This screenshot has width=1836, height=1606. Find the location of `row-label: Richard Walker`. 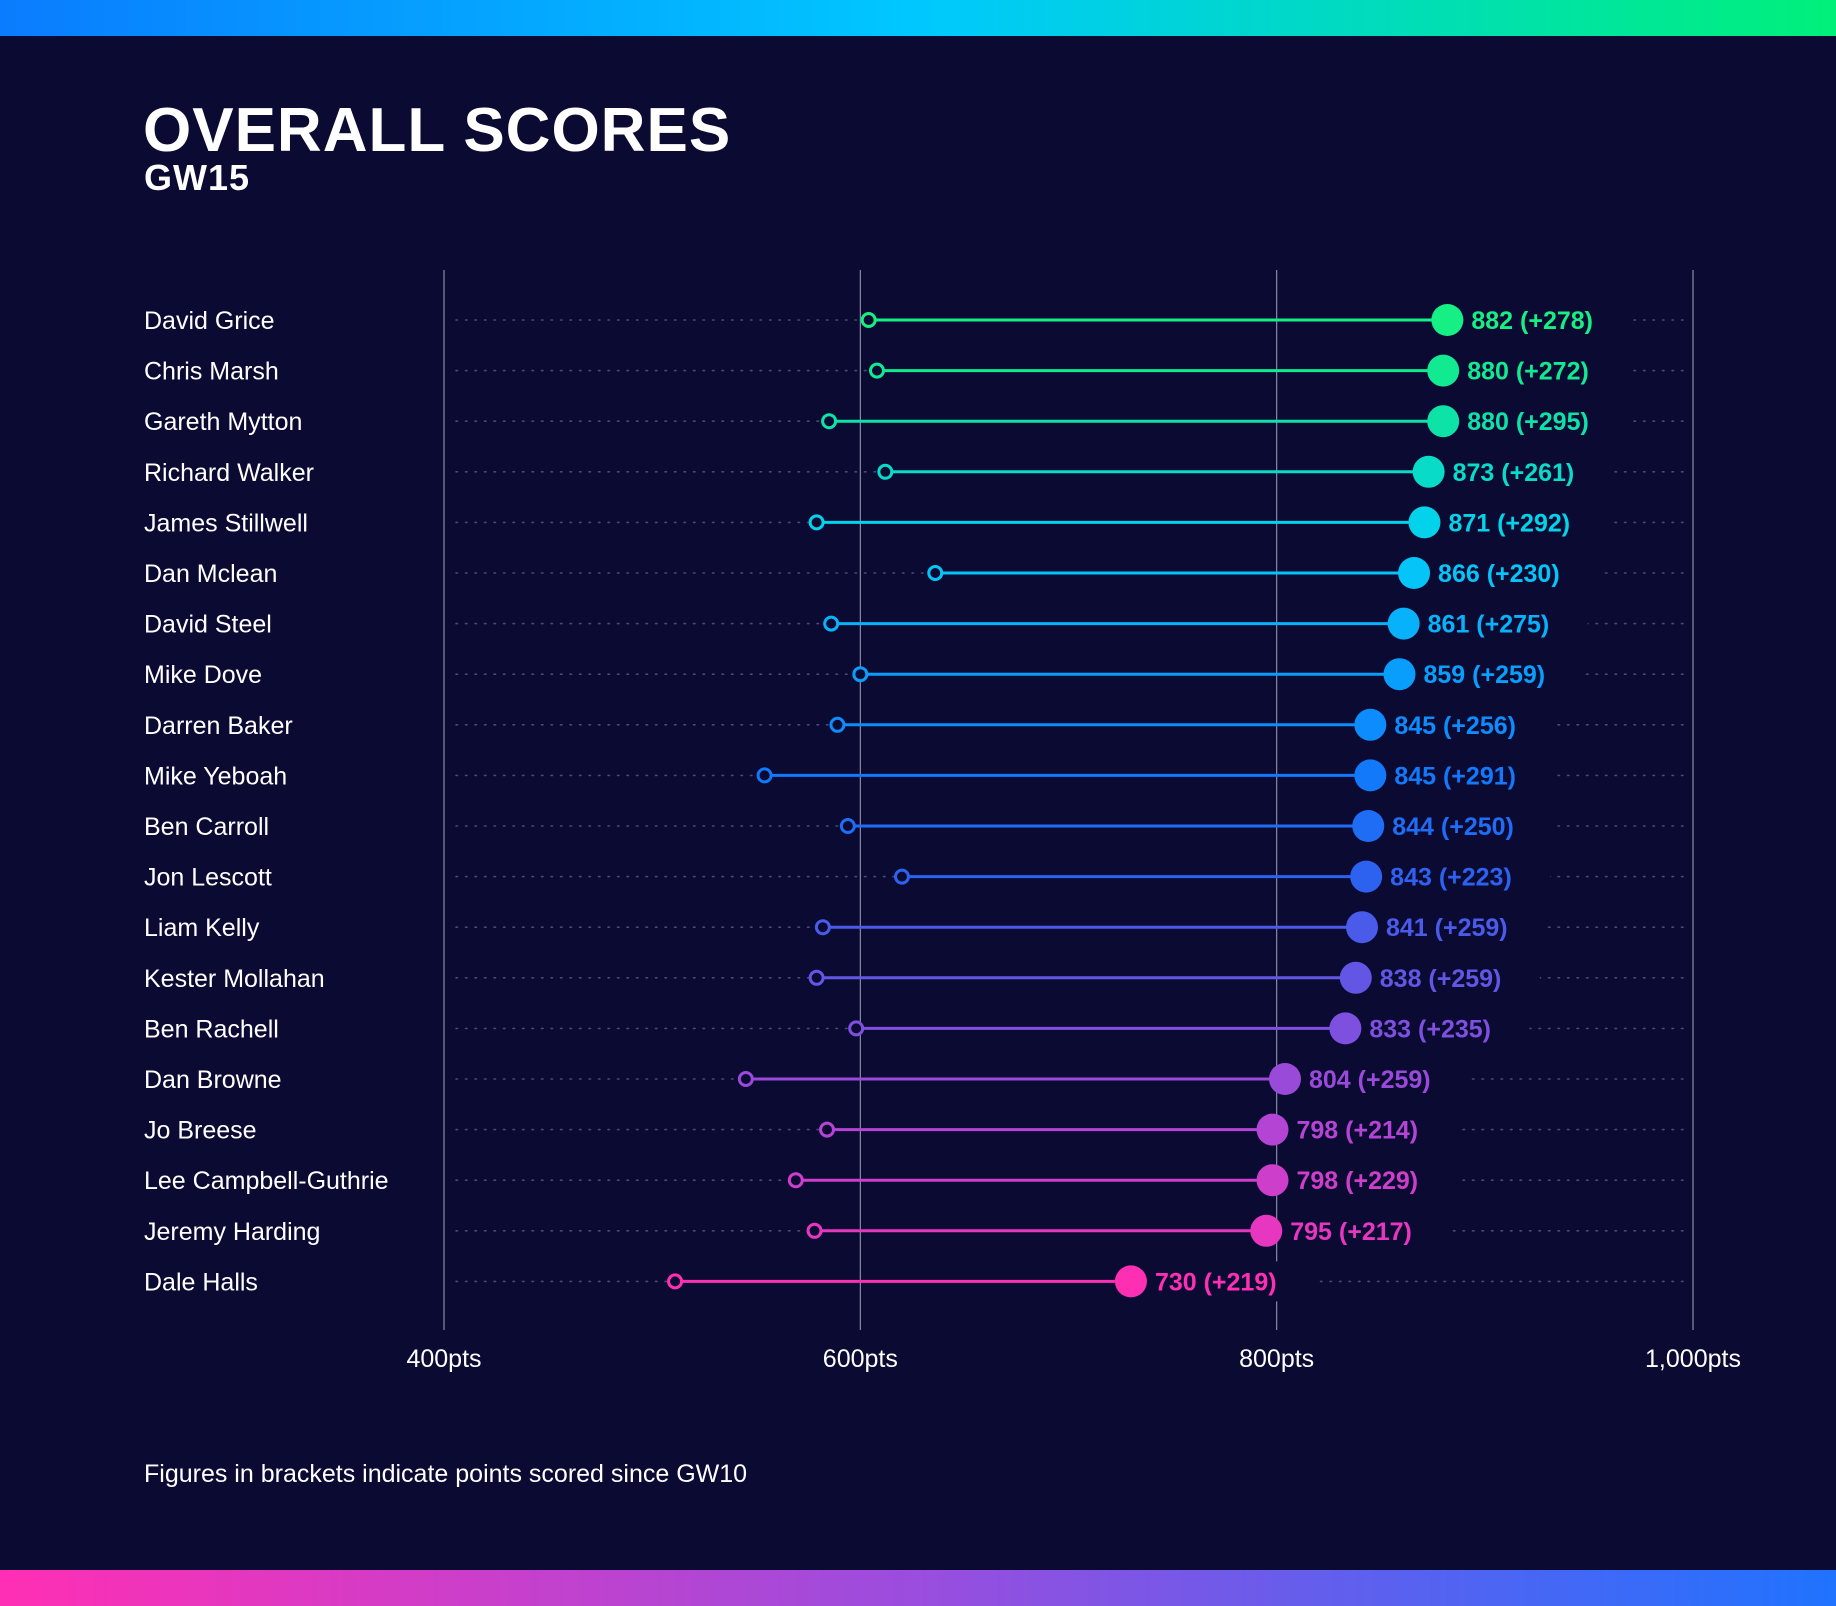

row-label: Richard Walker is located at coordinates (229, 473).